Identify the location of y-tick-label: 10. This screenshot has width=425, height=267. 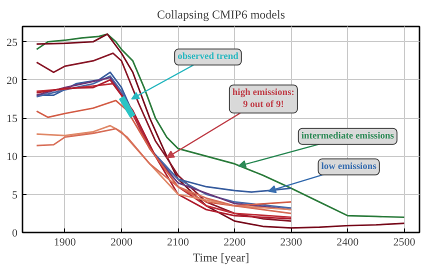
(12, 157).